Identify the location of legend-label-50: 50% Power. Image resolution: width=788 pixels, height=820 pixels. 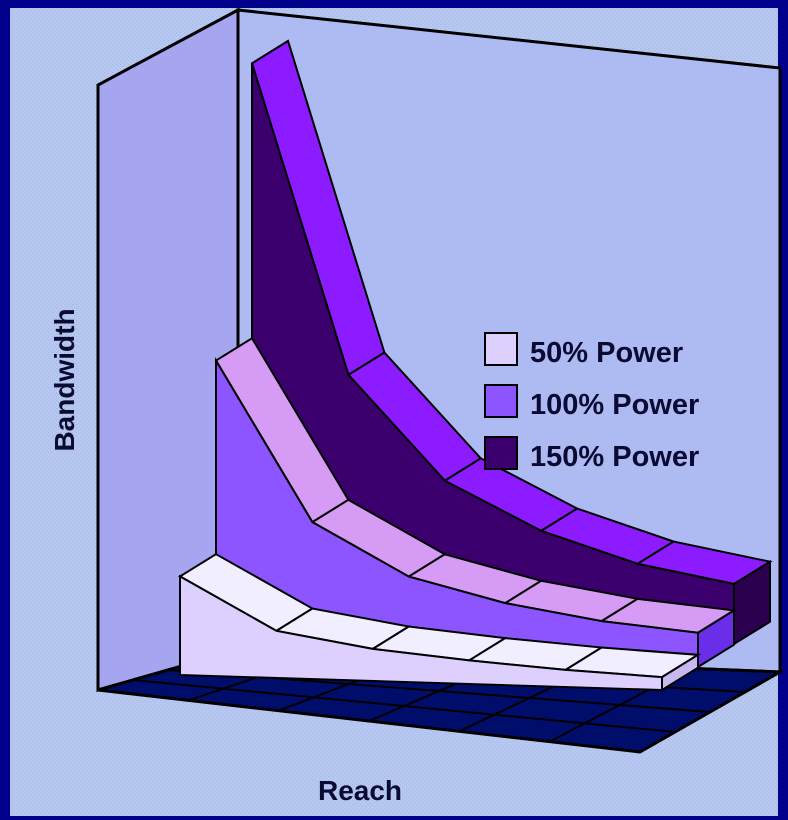
(606, 353).